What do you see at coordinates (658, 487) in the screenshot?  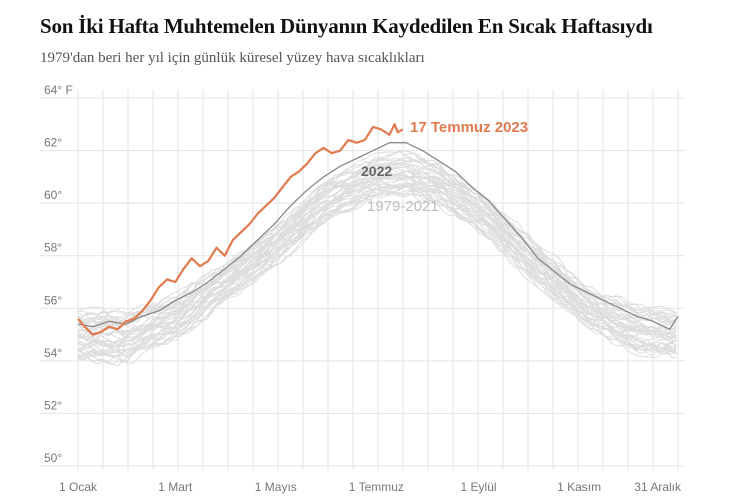 I see `x-tick-label: 31 Aralık` at bounding box center [658, 487].